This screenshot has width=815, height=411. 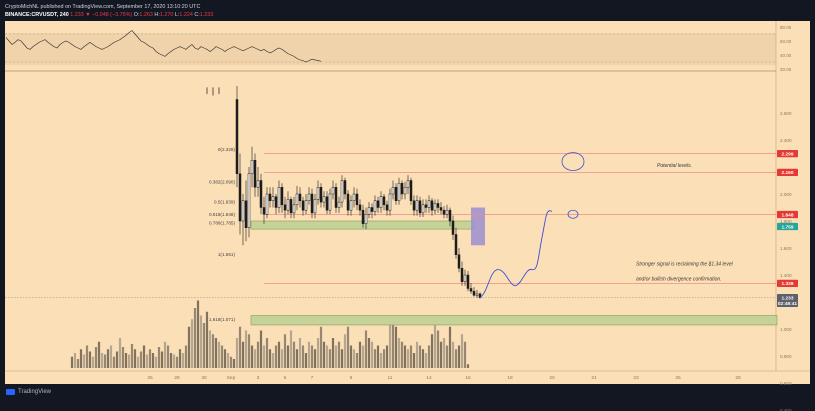 What do you see at coordinates (204, 378) in the screenshot?
I see `time-tick-label: 30` at bounding box center [204, 378].